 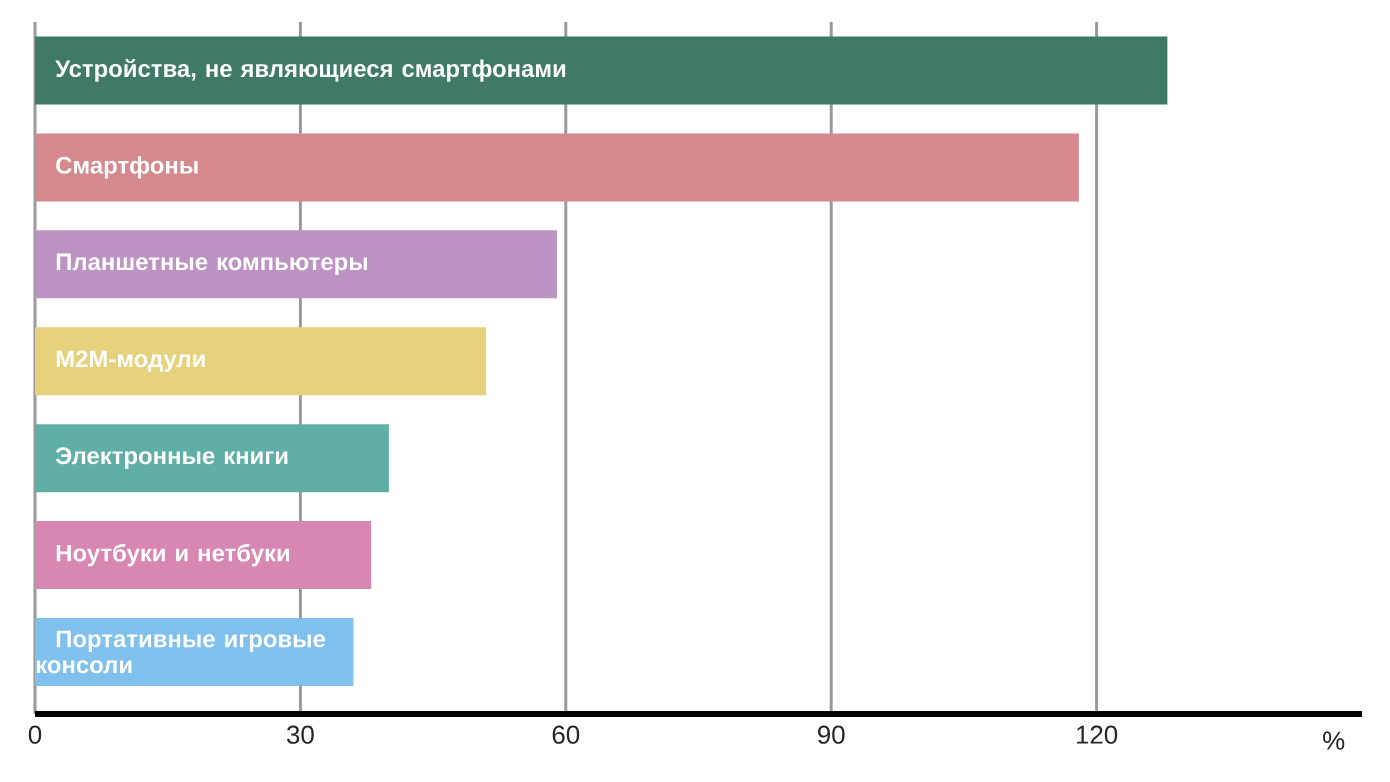 What do you see at coordinates (831, 734) in the screenshot?
I see `x-tick-label: 90` at bounding box center [831, 734].